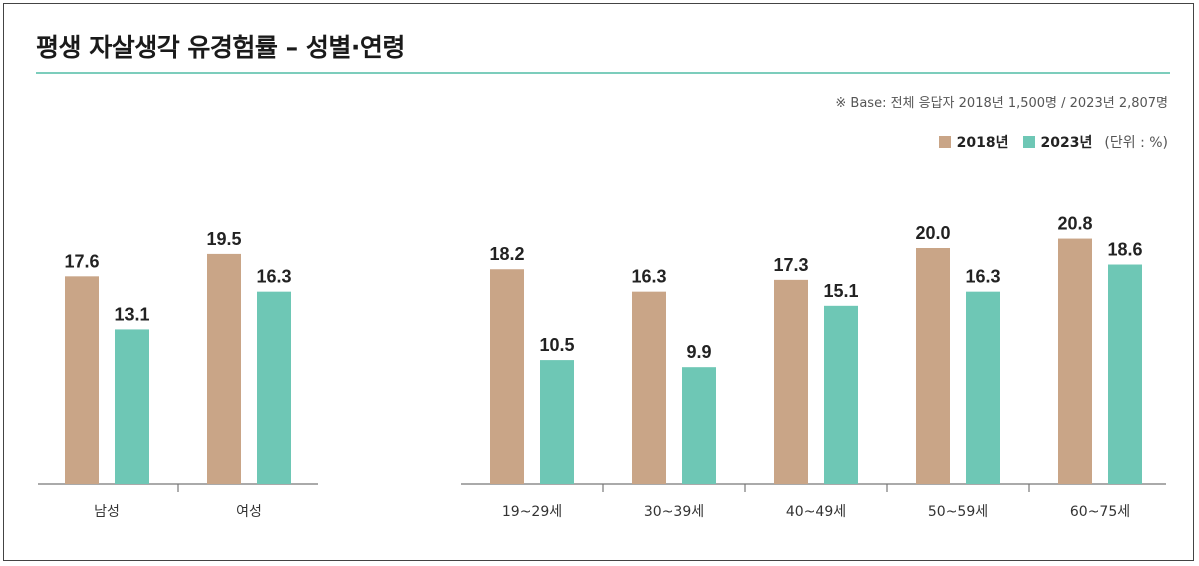 This screenshot has height=566, width=1199. Describe the element at coordinates (982, 143) in the screenshot. I see `legend-label-2018: 2018년` at that location.